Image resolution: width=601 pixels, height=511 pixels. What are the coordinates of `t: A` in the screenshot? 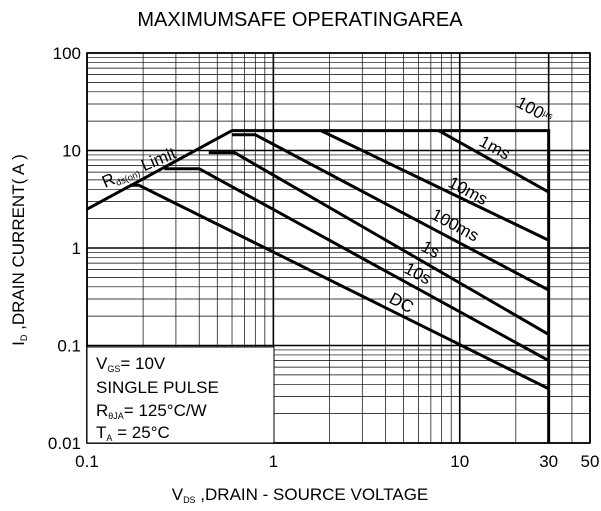 It's located at (109, 438).